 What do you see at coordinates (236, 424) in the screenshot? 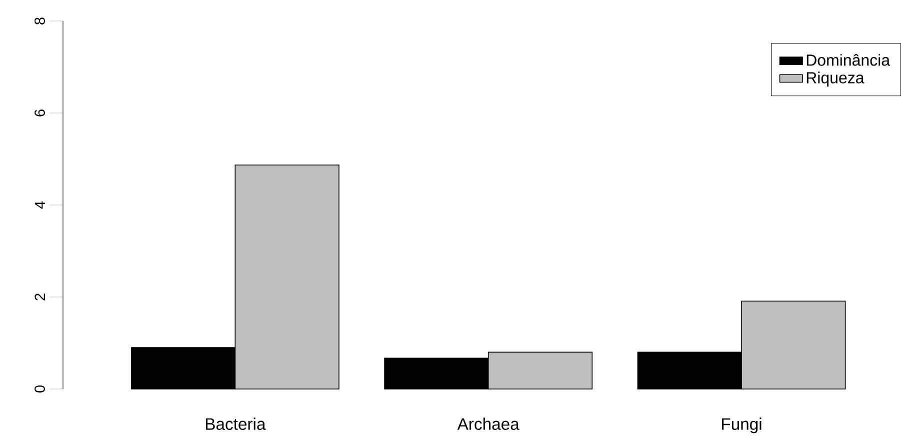
I see `x-tick-label: Bacteria` at bounding box center [236, 424].